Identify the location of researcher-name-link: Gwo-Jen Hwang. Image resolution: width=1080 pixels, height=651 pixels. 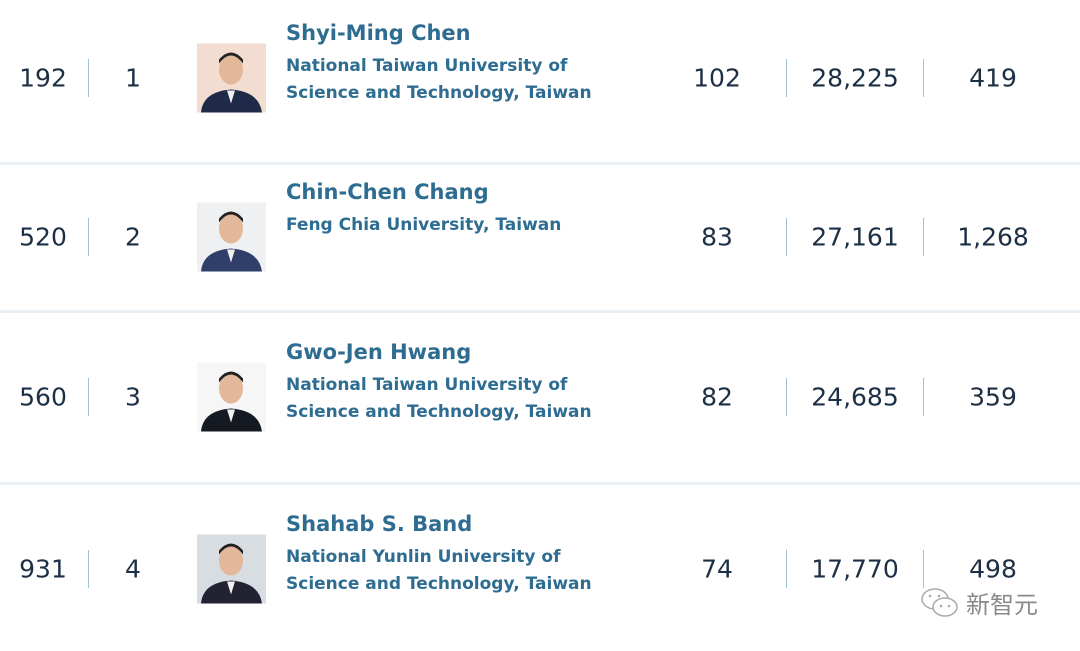
(379, 352).